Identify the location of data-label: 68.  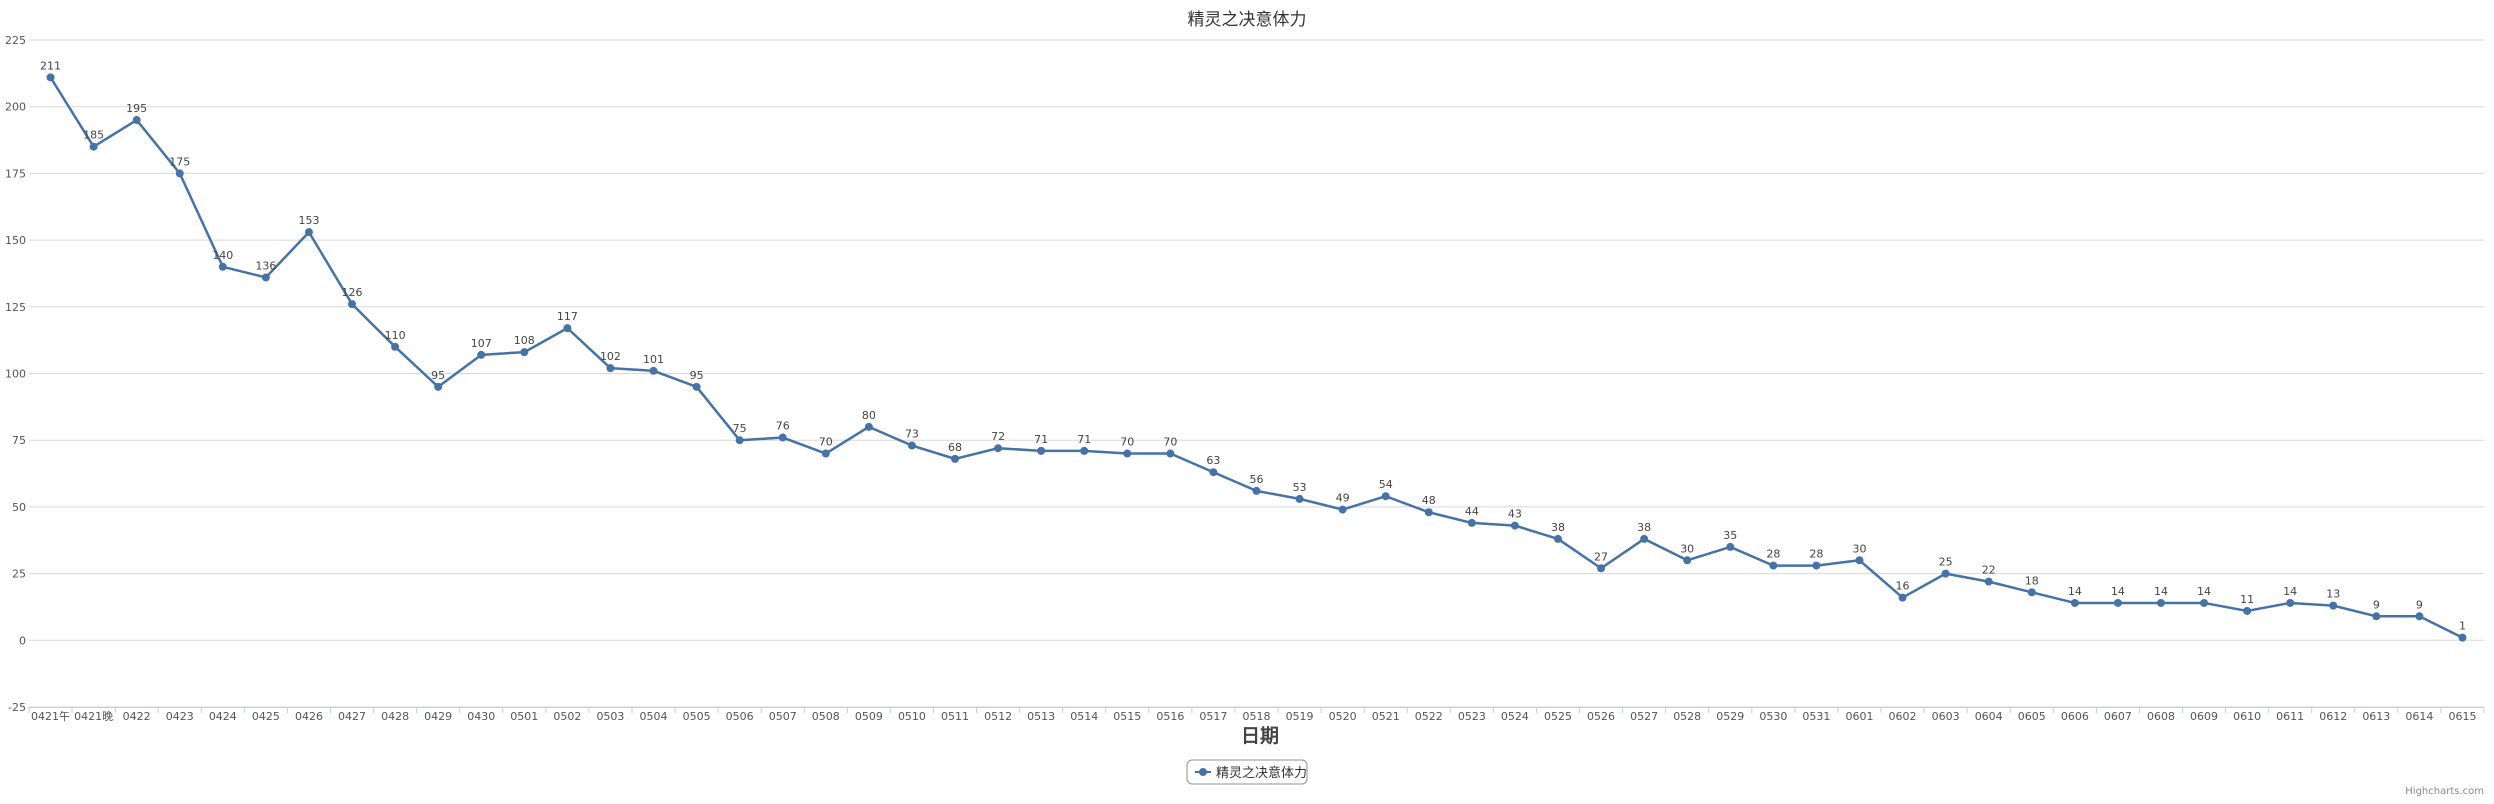
(955, 447).